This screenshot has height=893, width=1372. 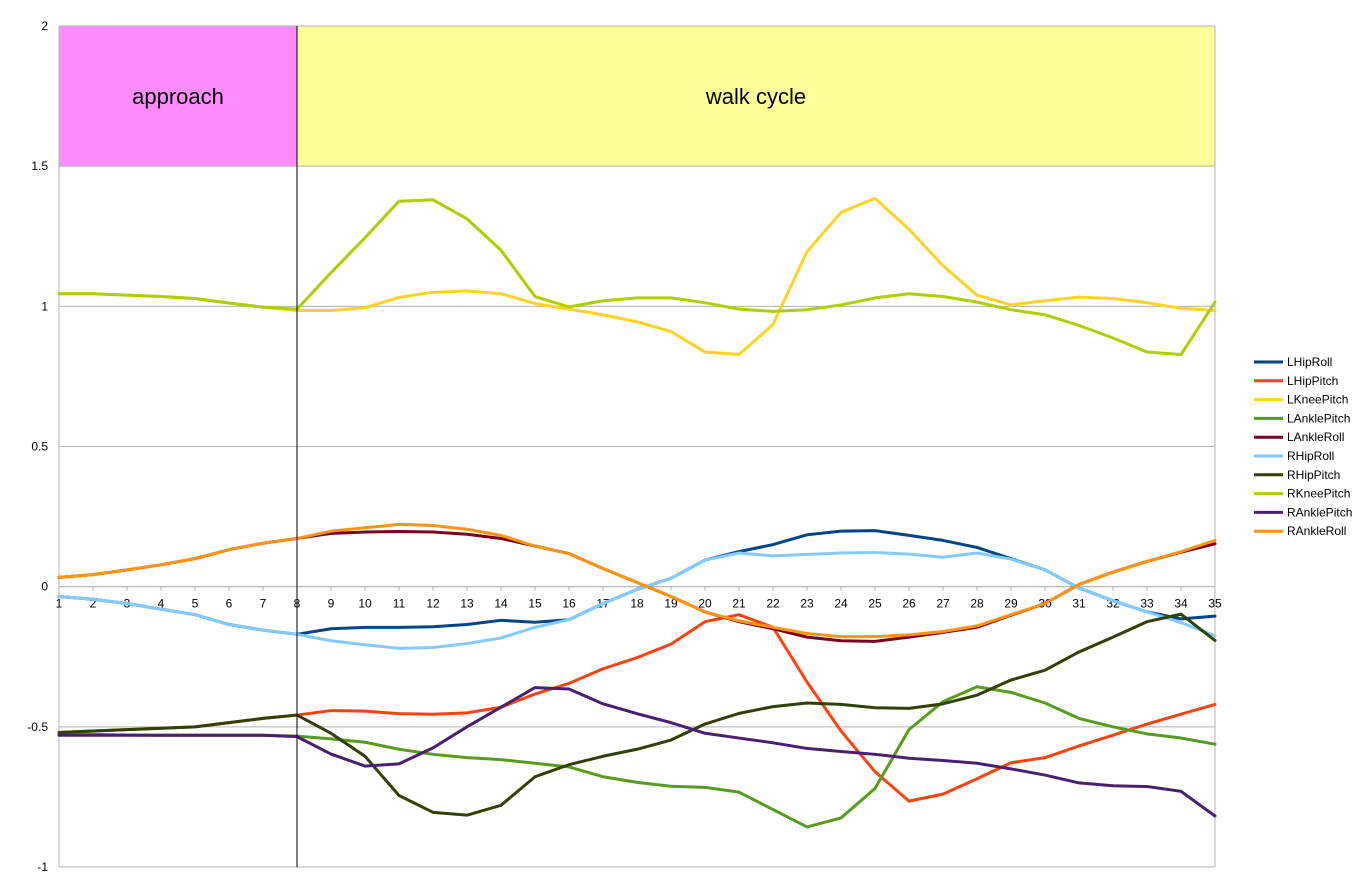 What do you see at coordinates (433, 604) in the screenshot?
I see `x-tick-label: 12` at bounding box center [433, 604].